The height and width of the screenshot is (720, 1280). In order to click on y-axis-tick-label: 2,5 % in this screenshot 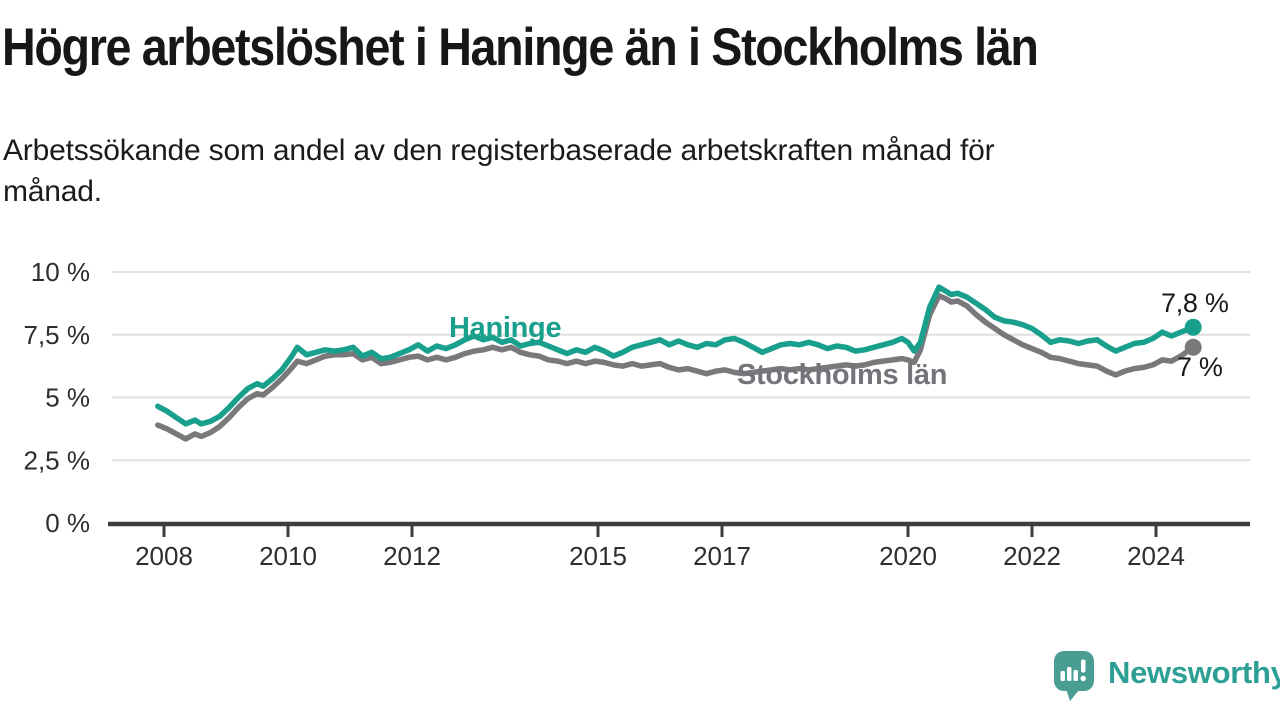, I will do `click(57, 460)`.